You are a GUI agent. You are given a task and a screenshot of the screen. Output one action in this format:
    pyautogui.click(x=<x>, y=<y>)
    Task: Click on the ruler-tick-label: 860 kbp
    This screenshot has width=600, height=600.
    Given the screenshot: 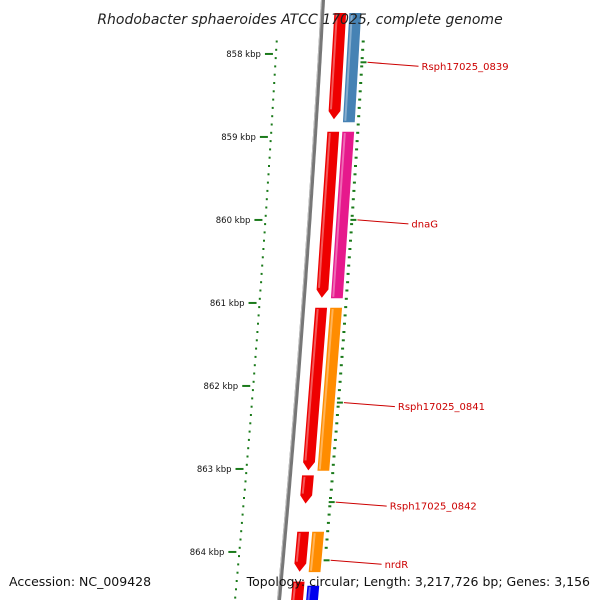 What is the action you would take?
    pyautogui.click(x=233, y=221)
    